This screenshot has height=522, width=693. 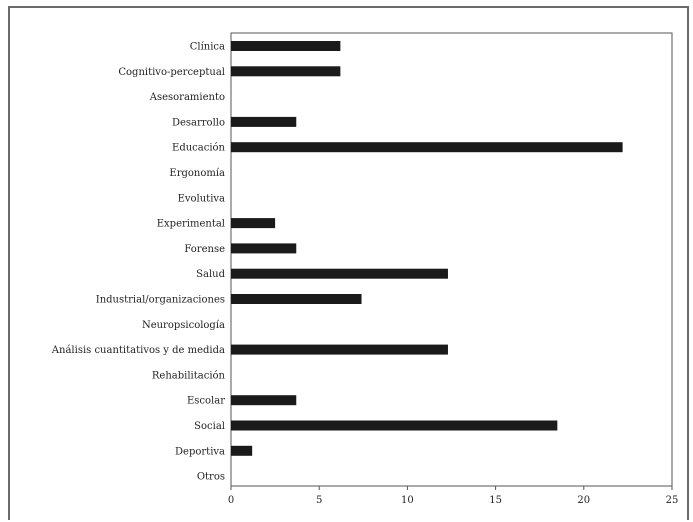 What do you see at coordinates (200, 451) in the screenshot?
I see `category-label: Deportiva` at bounding box center [200, 451].